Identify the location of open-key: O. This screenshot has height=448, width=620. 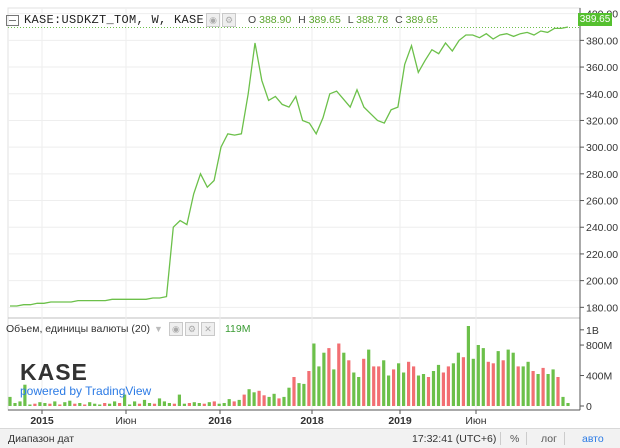
(252, 20).